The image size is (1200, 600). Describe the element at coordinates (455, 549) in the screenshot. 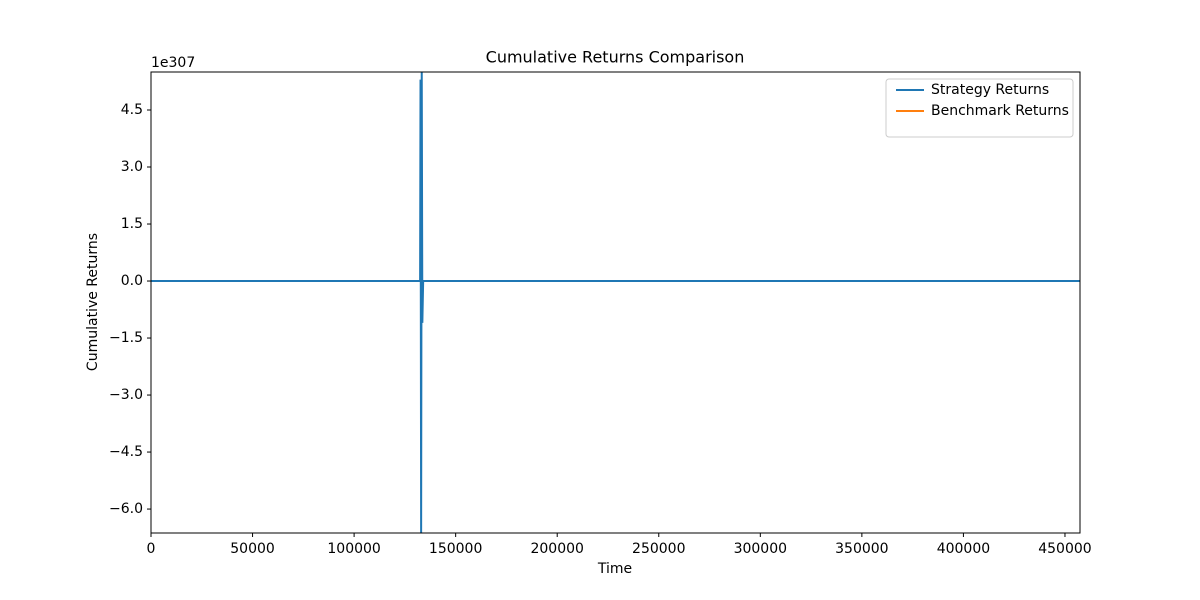

I see `x-tick-label: 150000` at that location.